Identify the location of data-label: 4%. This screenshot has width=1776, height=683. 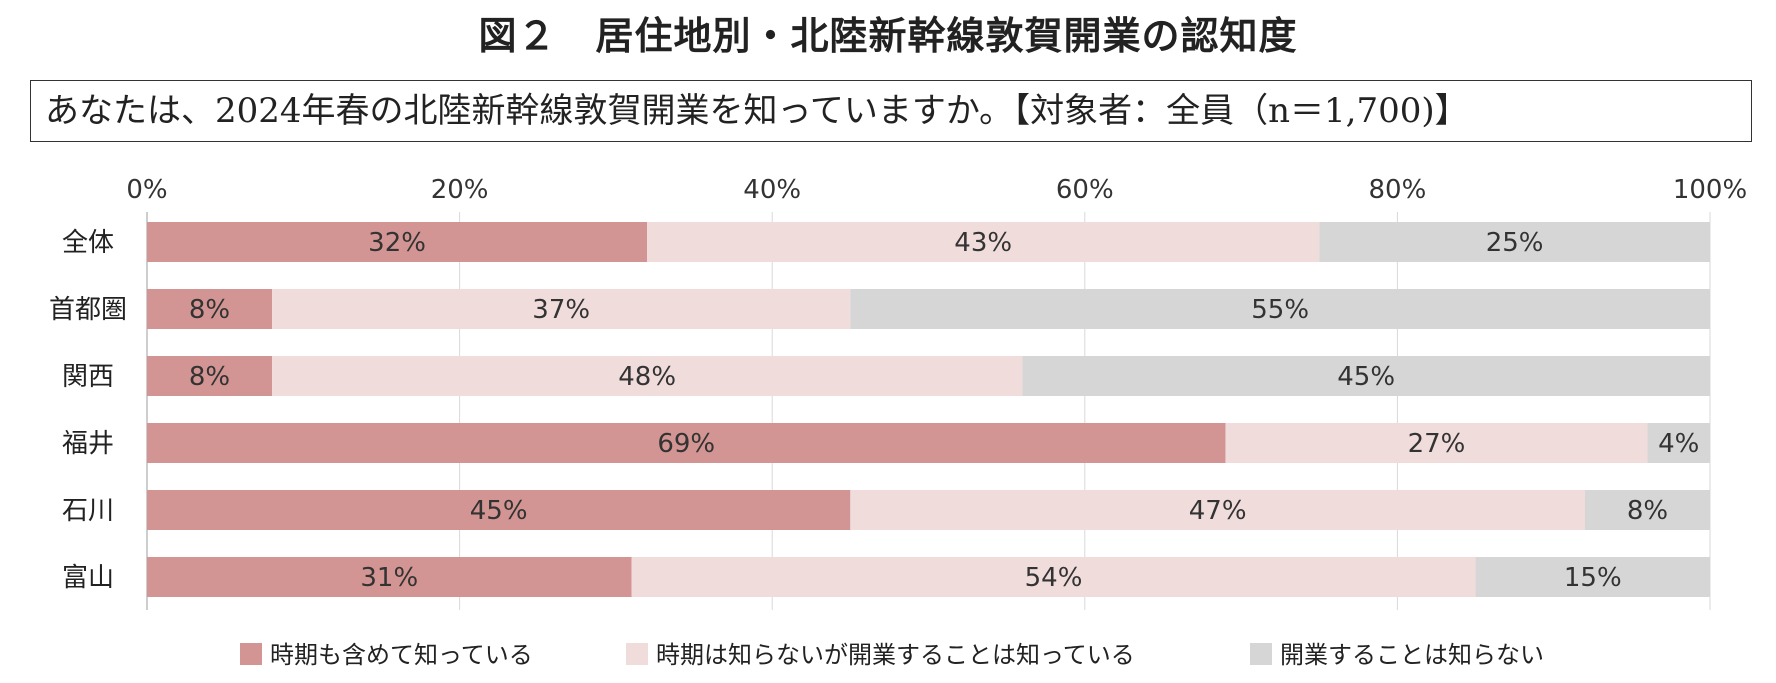
(1678, 444).